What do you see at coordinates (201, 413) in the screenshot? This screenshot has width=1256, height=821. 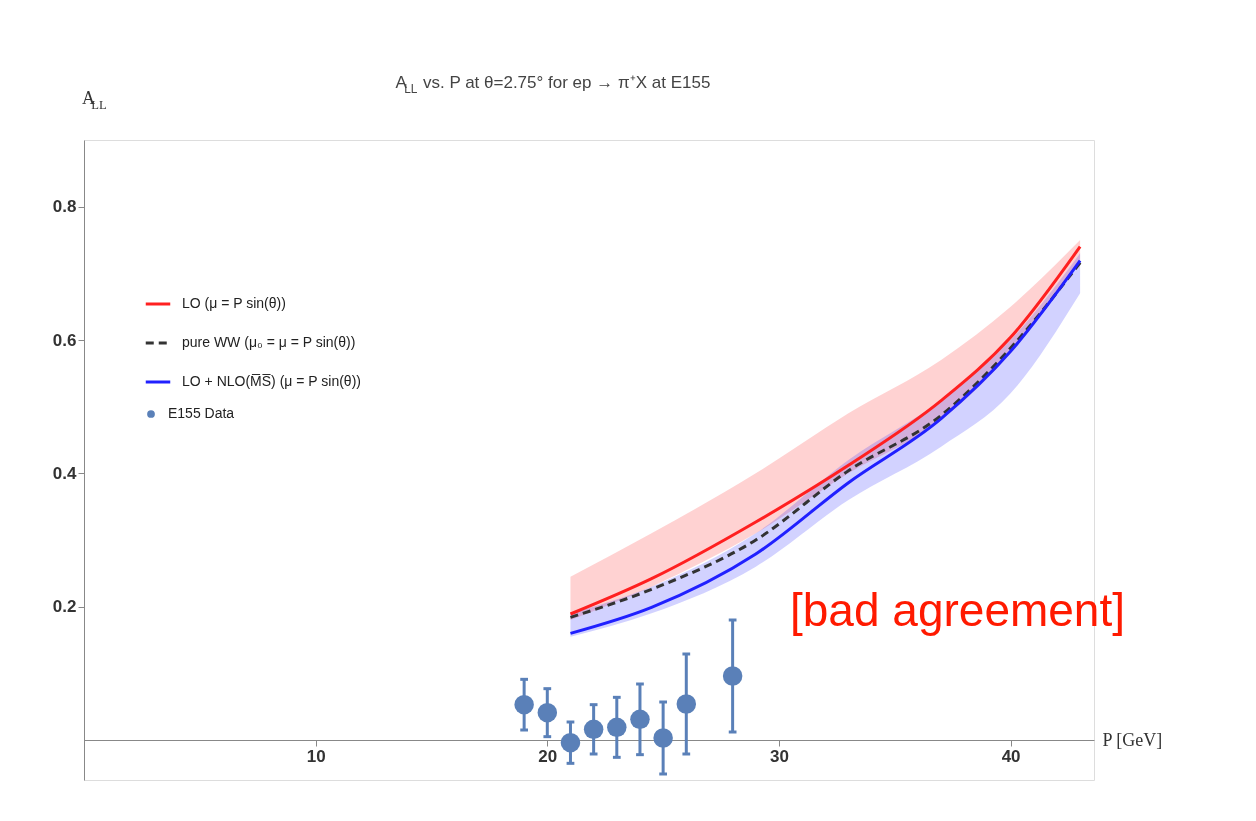 I see `legend-label: E155 Data` at bounding box center [201, 413].